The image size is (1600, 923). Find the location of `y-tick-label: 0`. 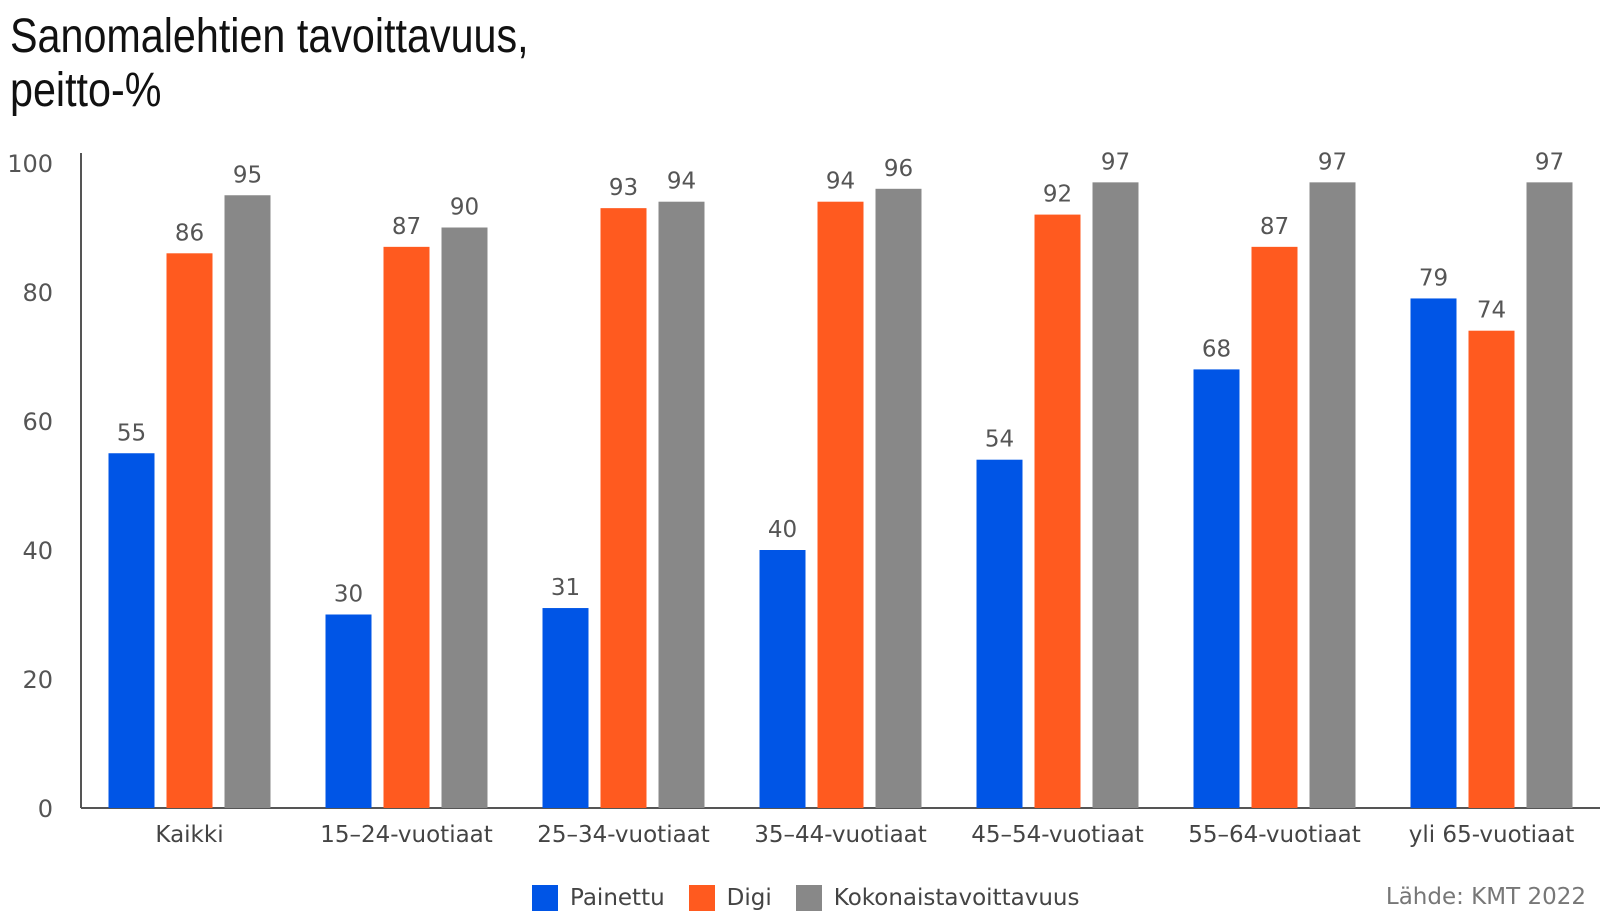

y-tick-label: 0 is located at coordinates (45, 809).